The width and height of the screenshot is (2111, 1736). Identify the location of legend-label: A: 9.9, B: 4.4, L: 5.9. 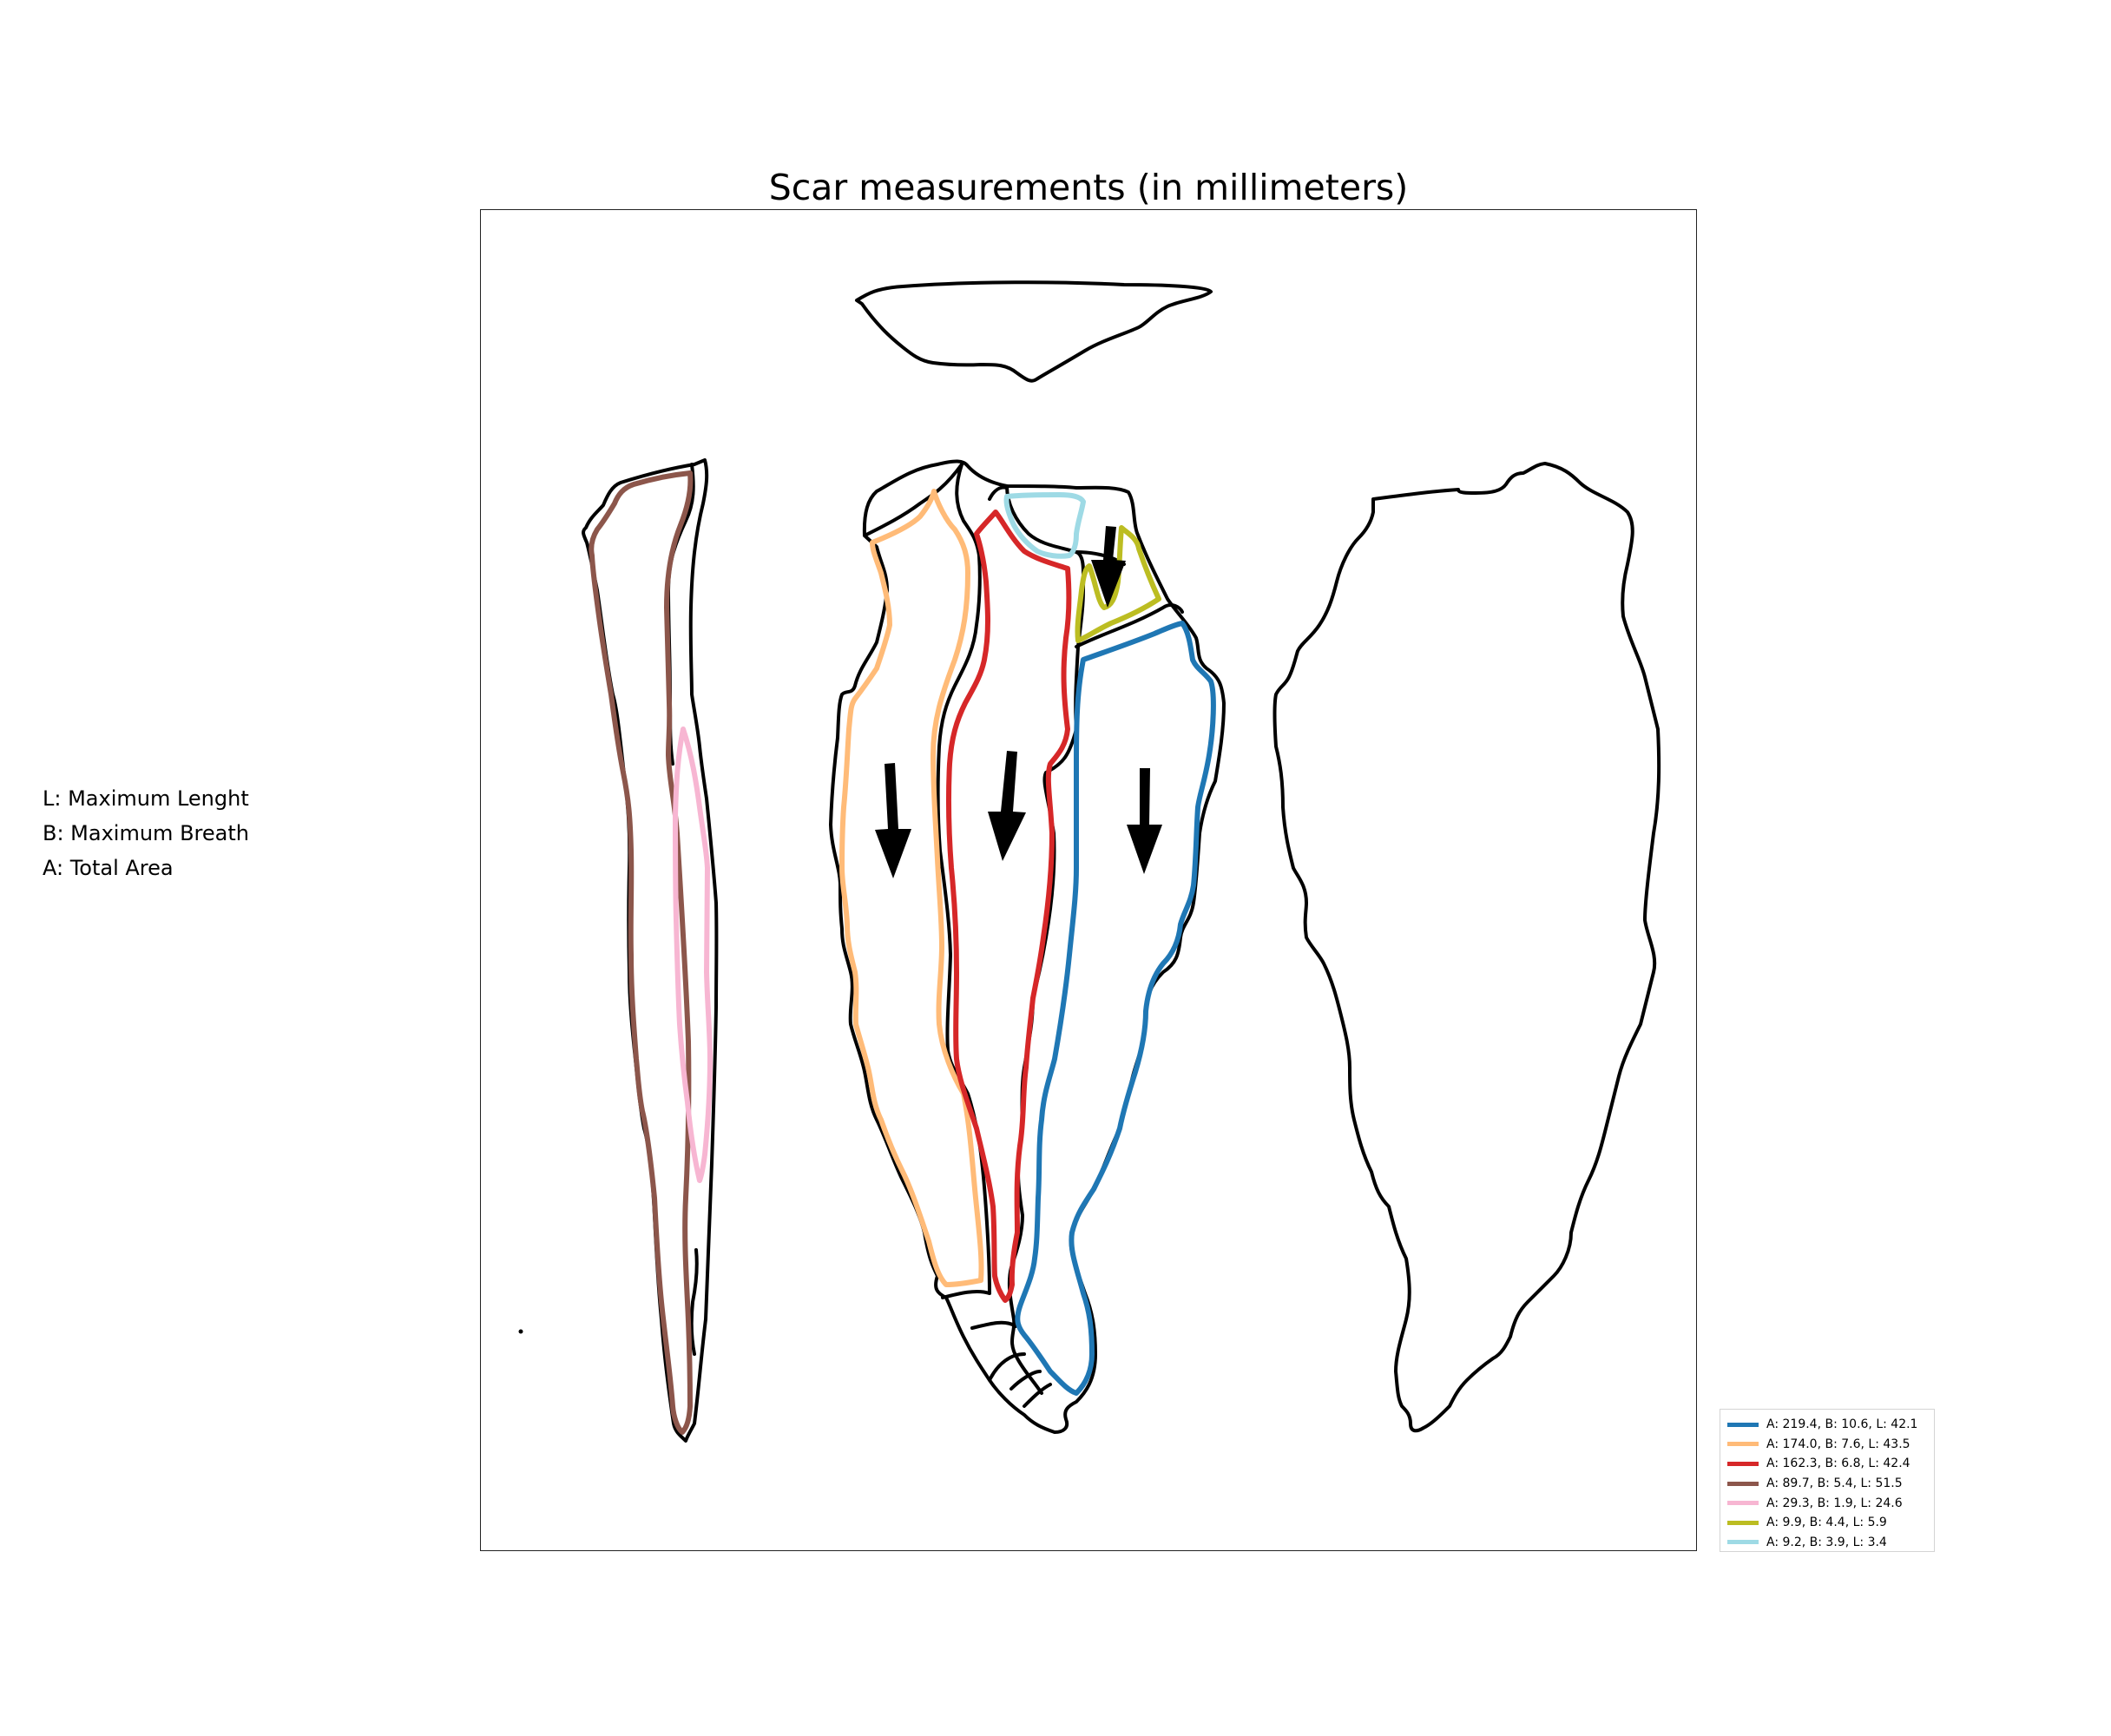
(1826, 1523).